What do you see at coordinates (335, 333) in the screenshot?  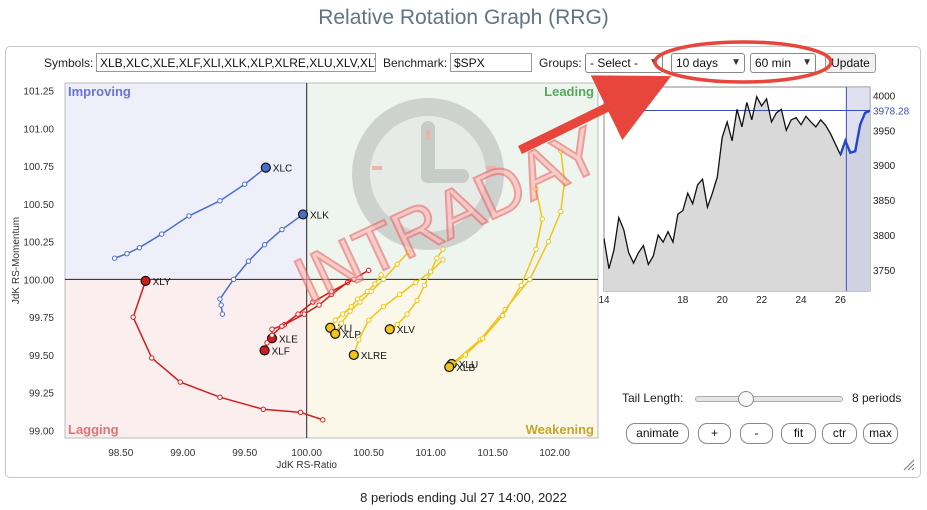 I see `head-point-xlp` at bounding box center [335, 333].